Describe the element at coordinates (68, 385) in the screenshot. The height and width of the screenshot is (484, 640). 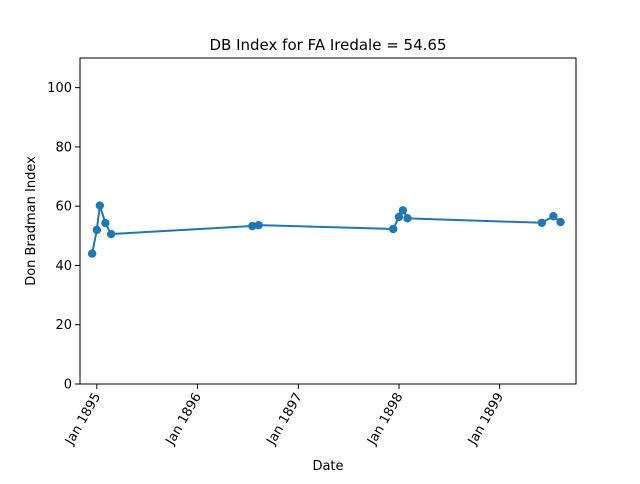
I see `y-tick-label: 0` at that location.